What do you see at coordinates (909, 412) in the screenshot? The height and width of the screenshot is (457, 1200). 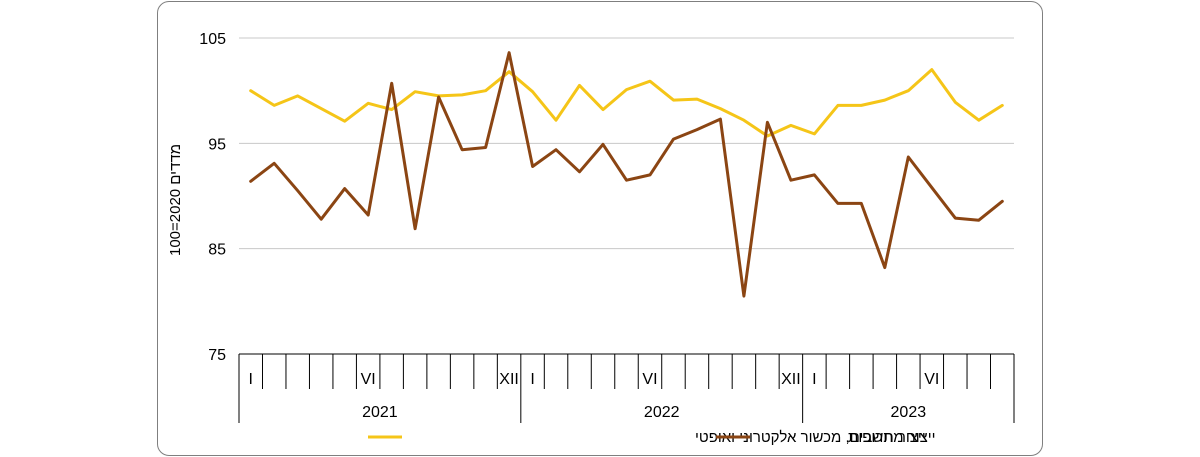 I see `year-label: 2023` at bounding box center [909, 412].